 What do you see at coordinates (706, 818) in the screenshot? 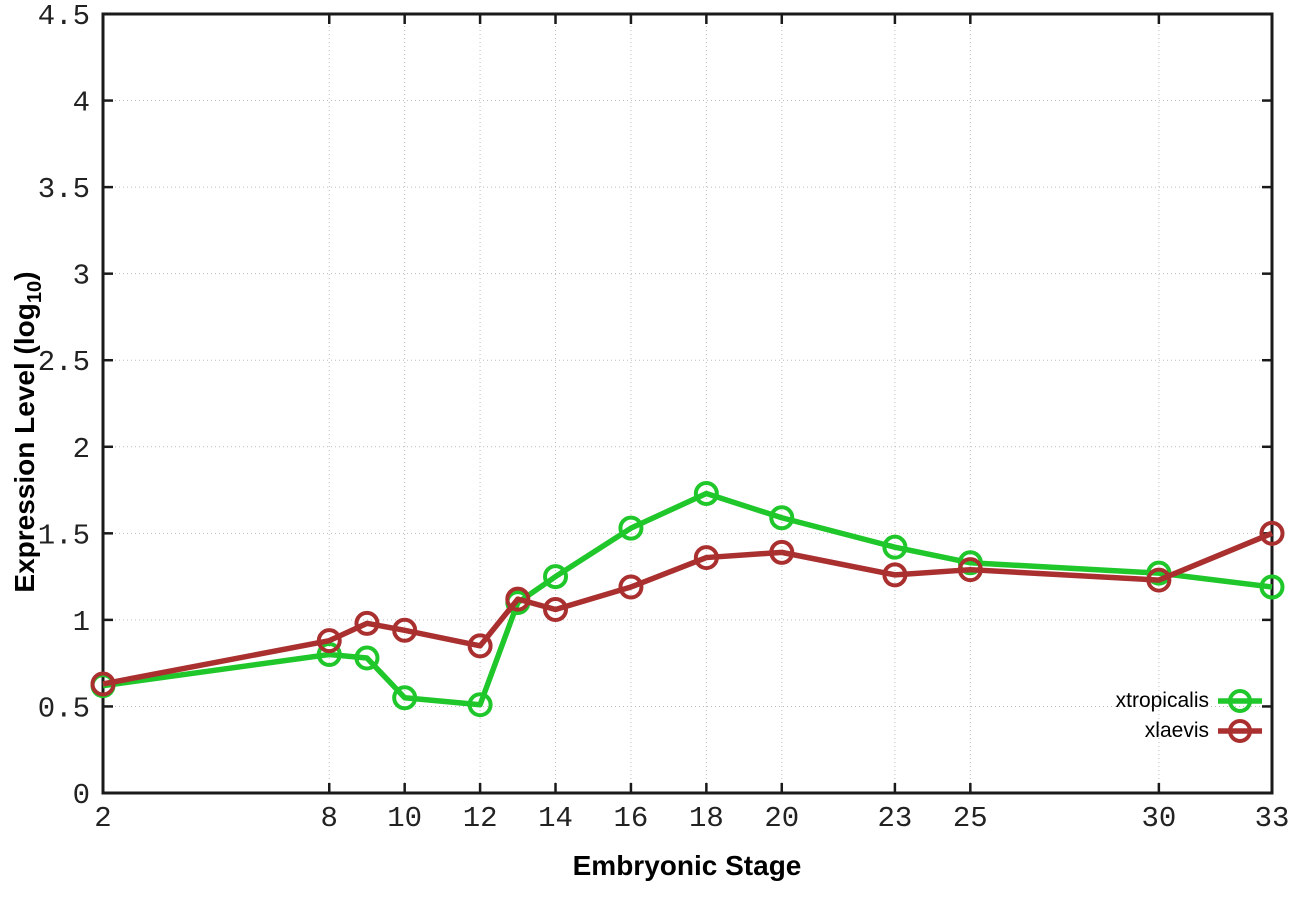
I see `x-tick-label: 18` at bounding box center [706, 818].